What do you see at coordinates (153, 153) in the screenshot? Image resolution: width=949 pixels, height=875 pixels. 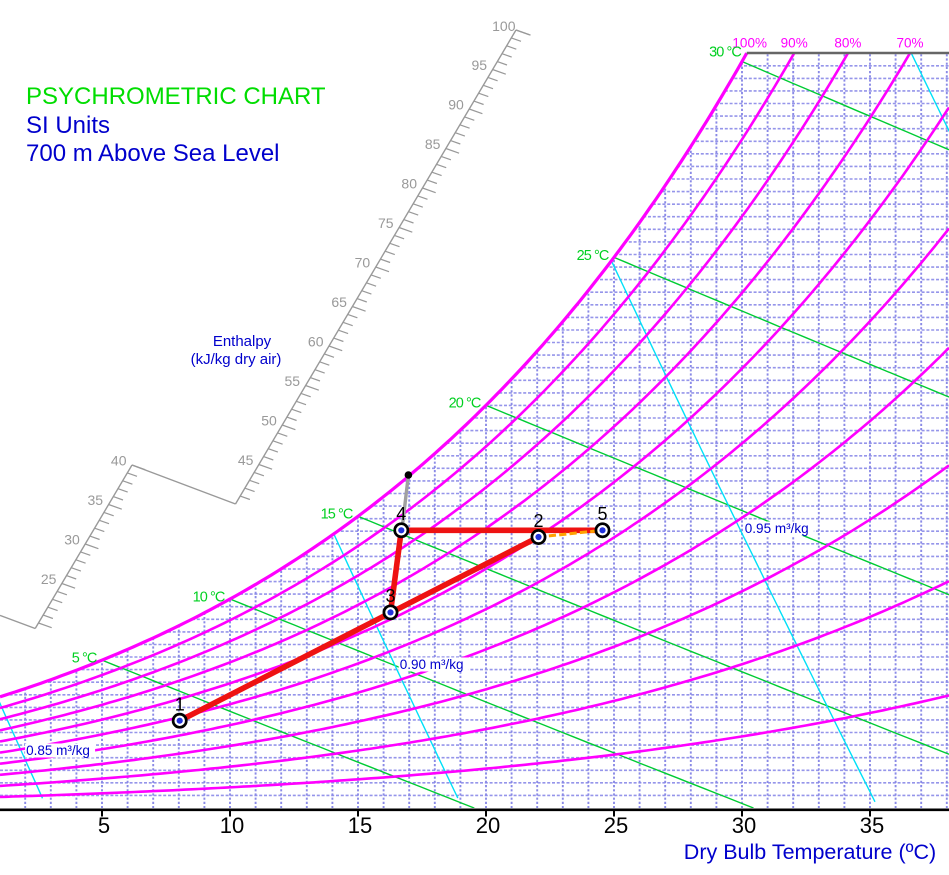 I see `svg-text: 700 m Above Sea Level` at bounding box center [153, 153].